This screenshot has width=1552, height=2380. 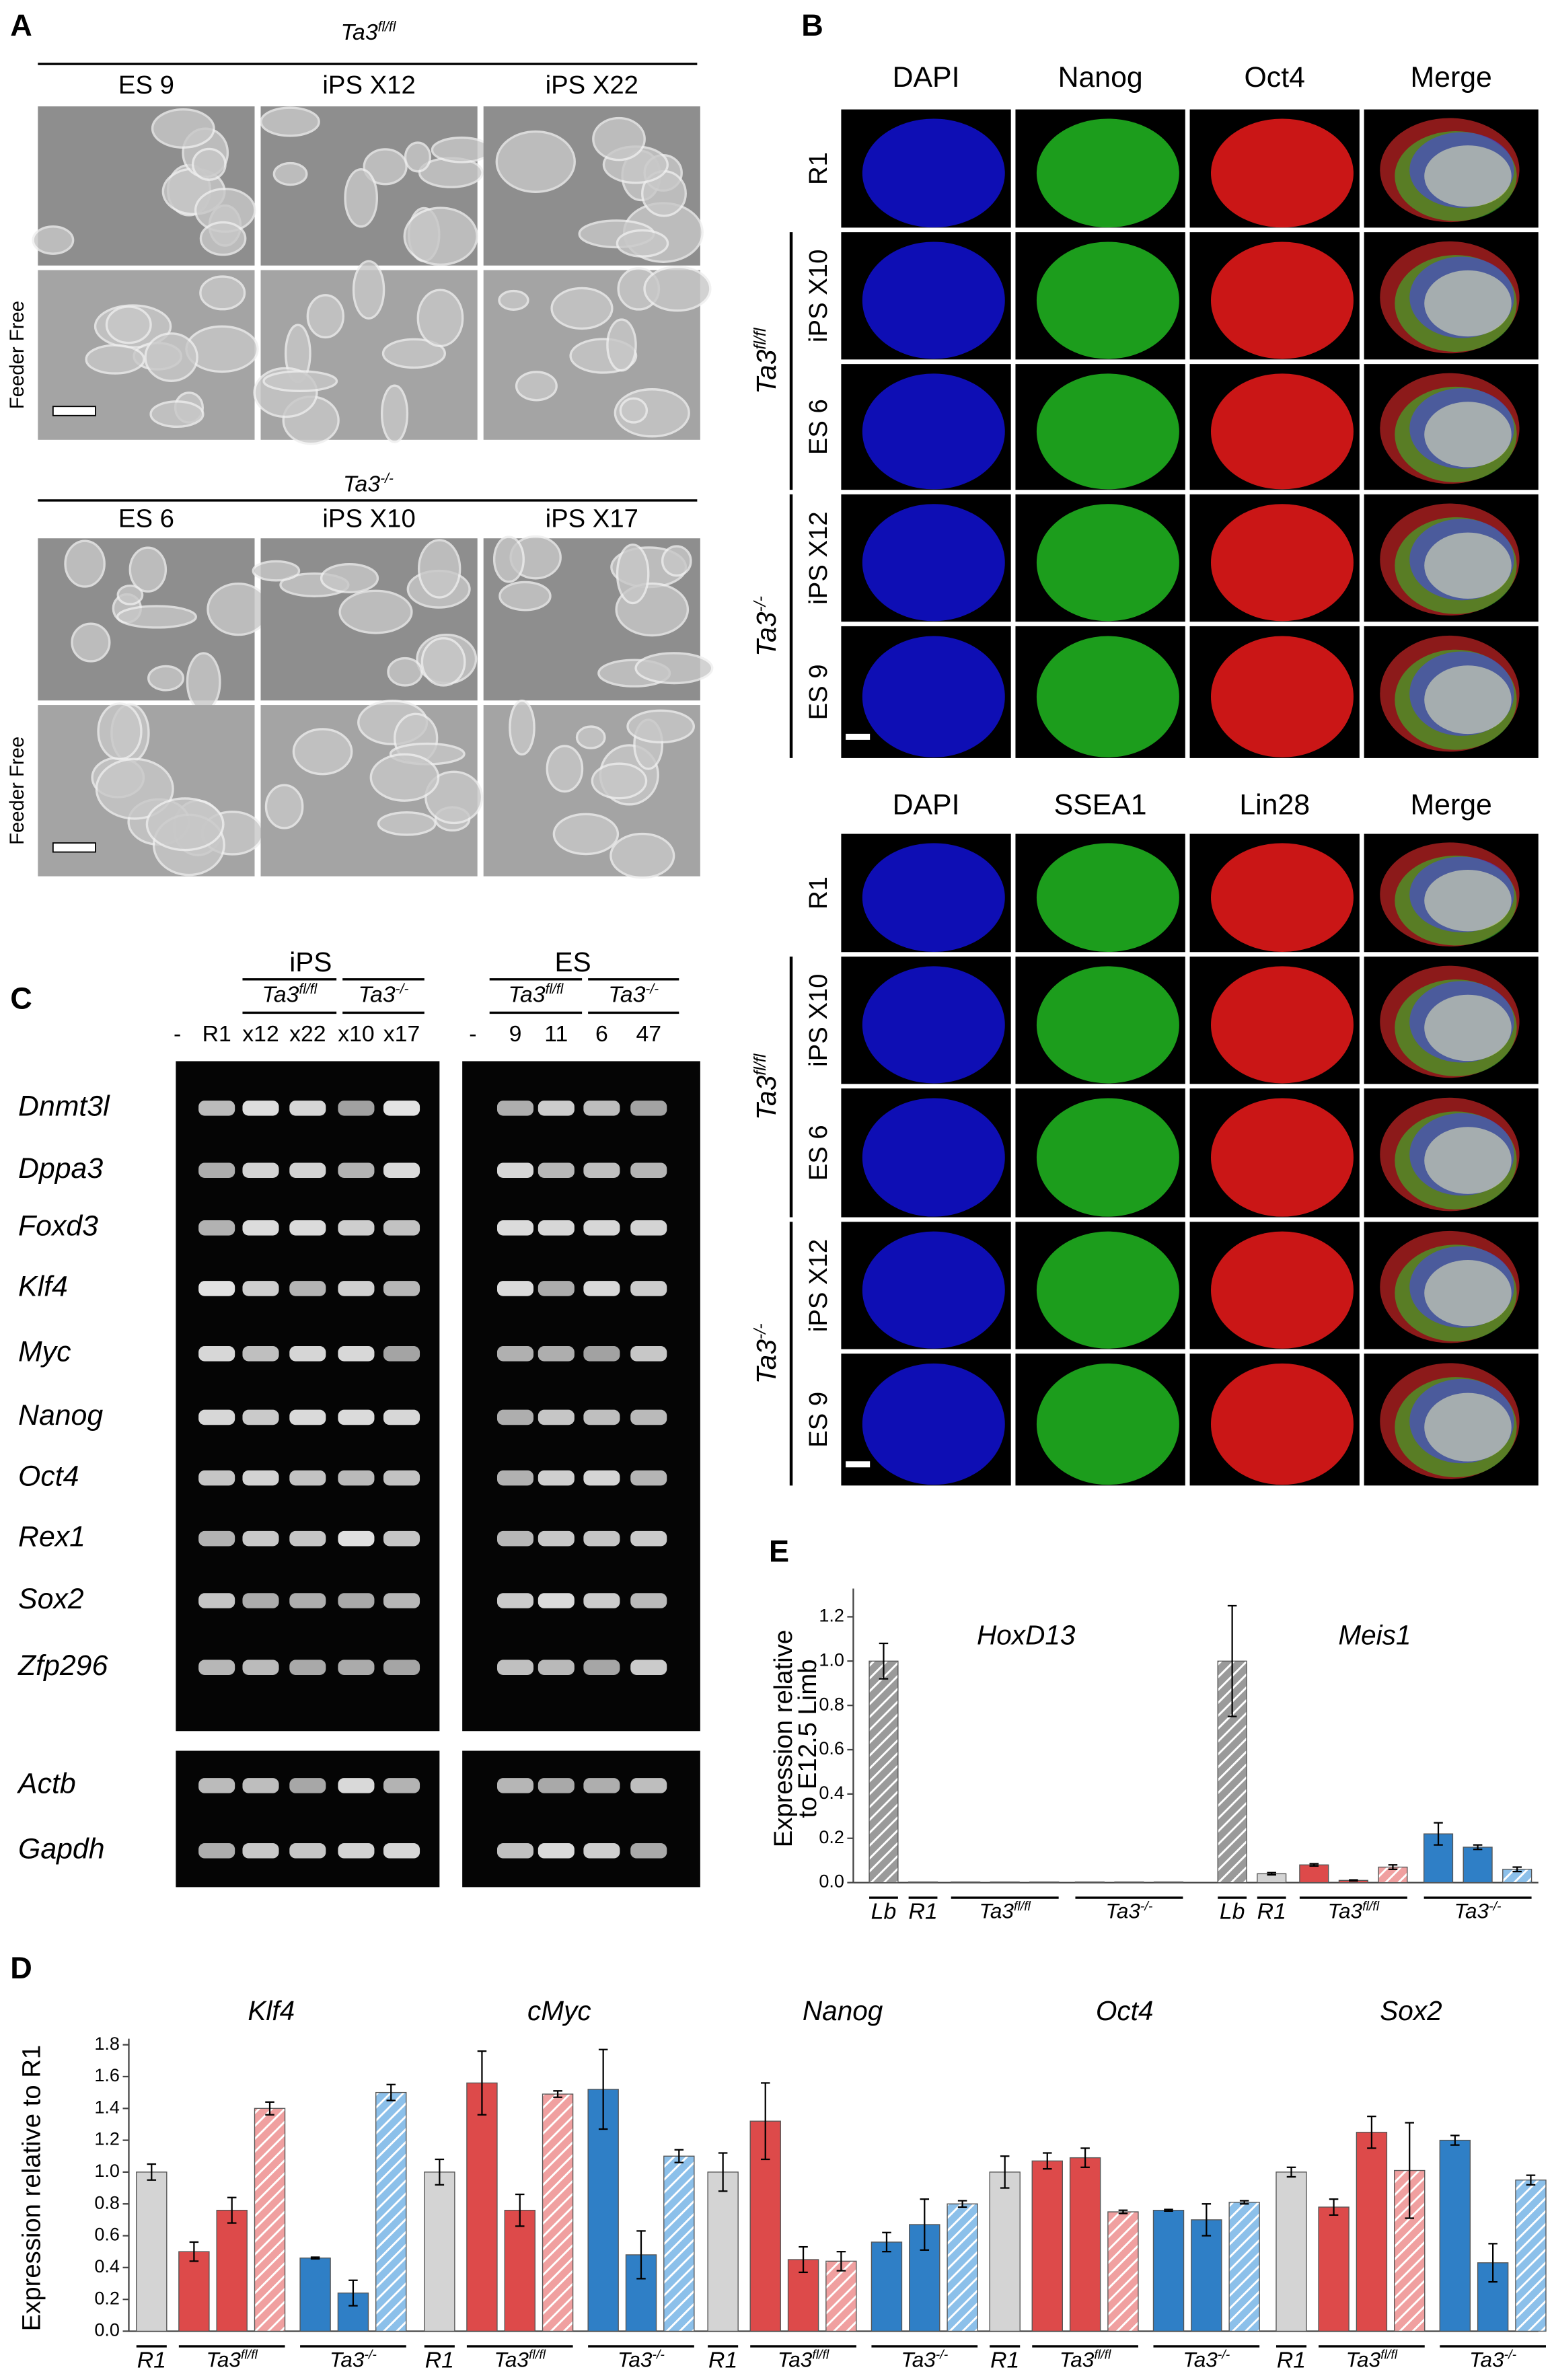 What do you see at coordinates (107, 2330) in the screenshot?
I see `y-tick-label: 0.0` at bounding box center [107, 2330].